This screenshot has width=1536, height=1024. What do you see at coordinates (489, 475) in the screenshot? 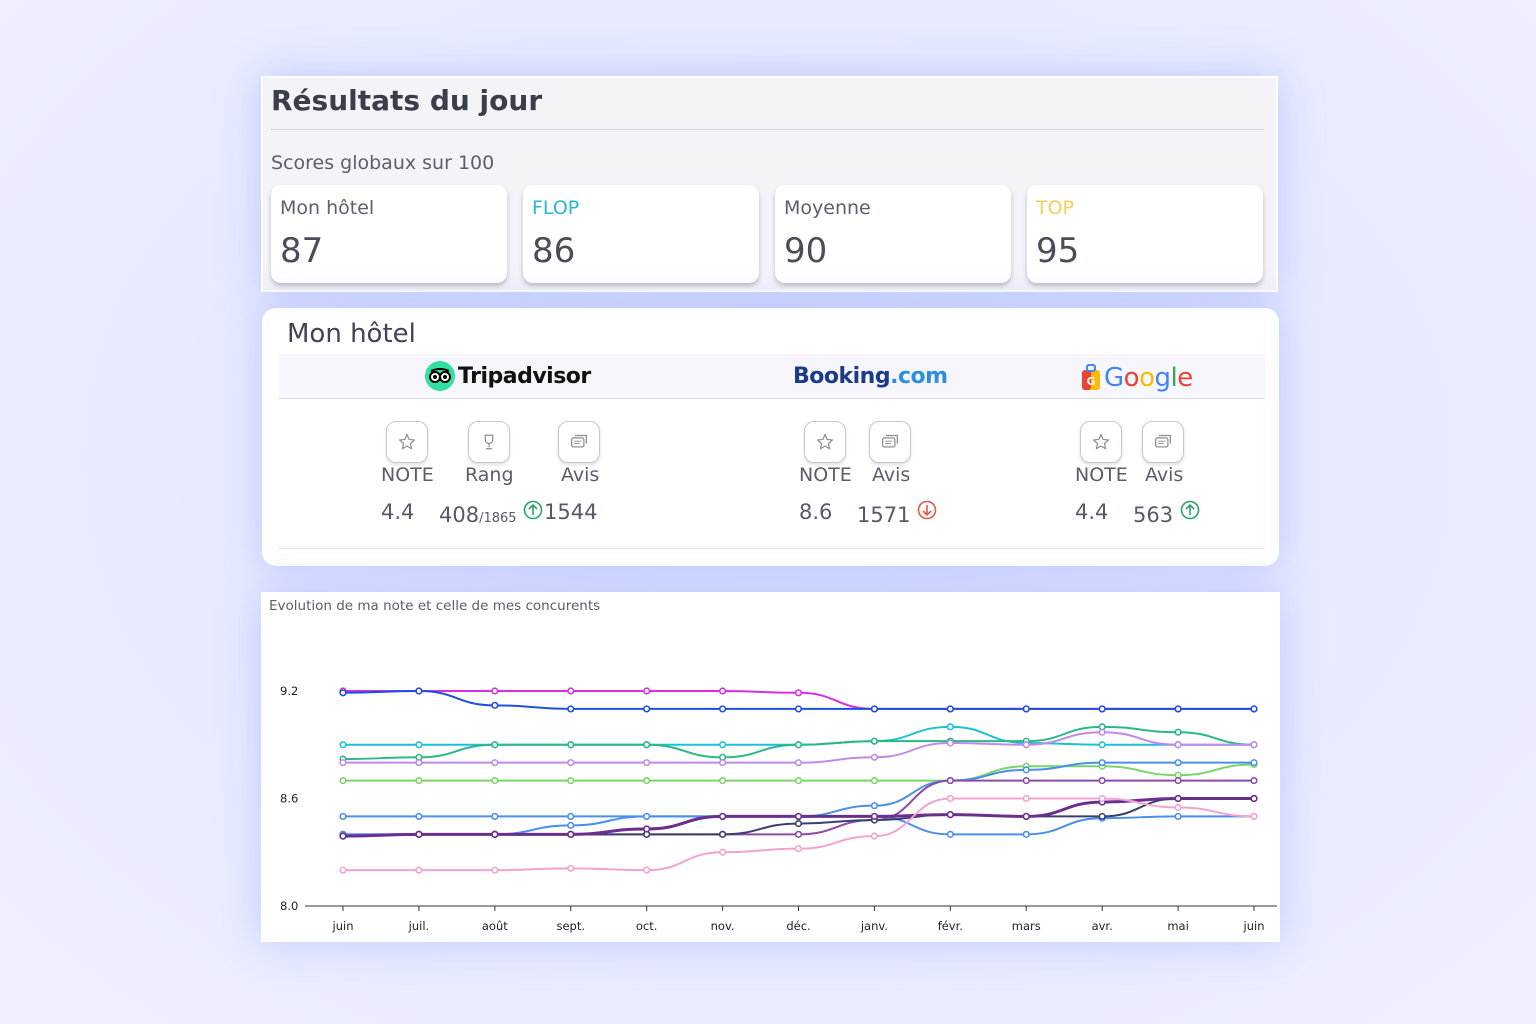
I see `metric-label: Rang` at bounding box center [489, 475].